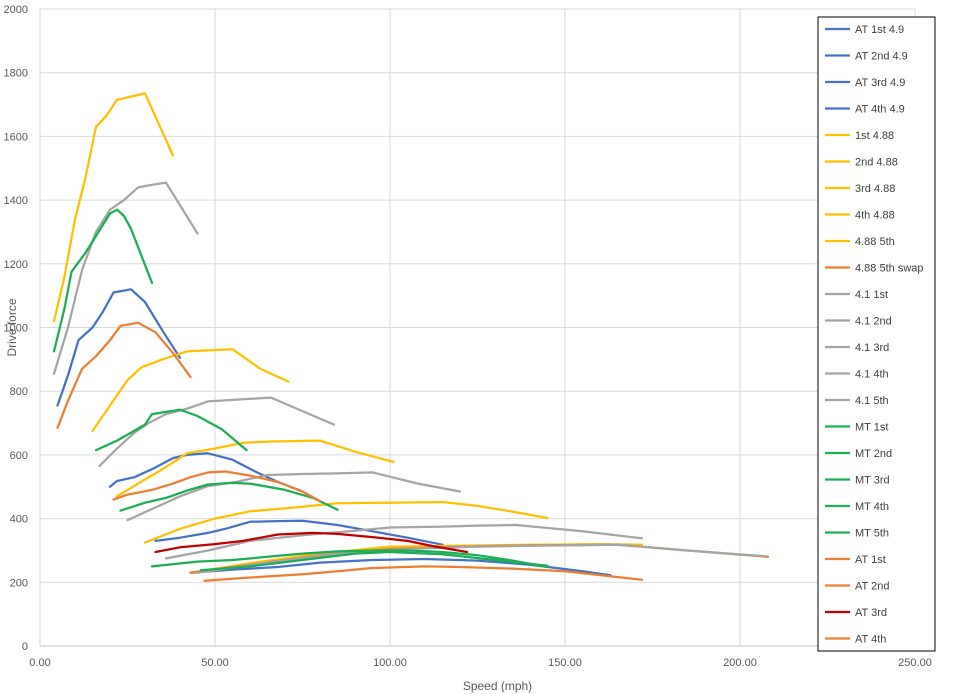 Image resolution: width=970 pixels, height=694 pixels. Describe the element at coordinates (870, 560) in the screenshot. I see `legend-entry: AT 1st` at that location.